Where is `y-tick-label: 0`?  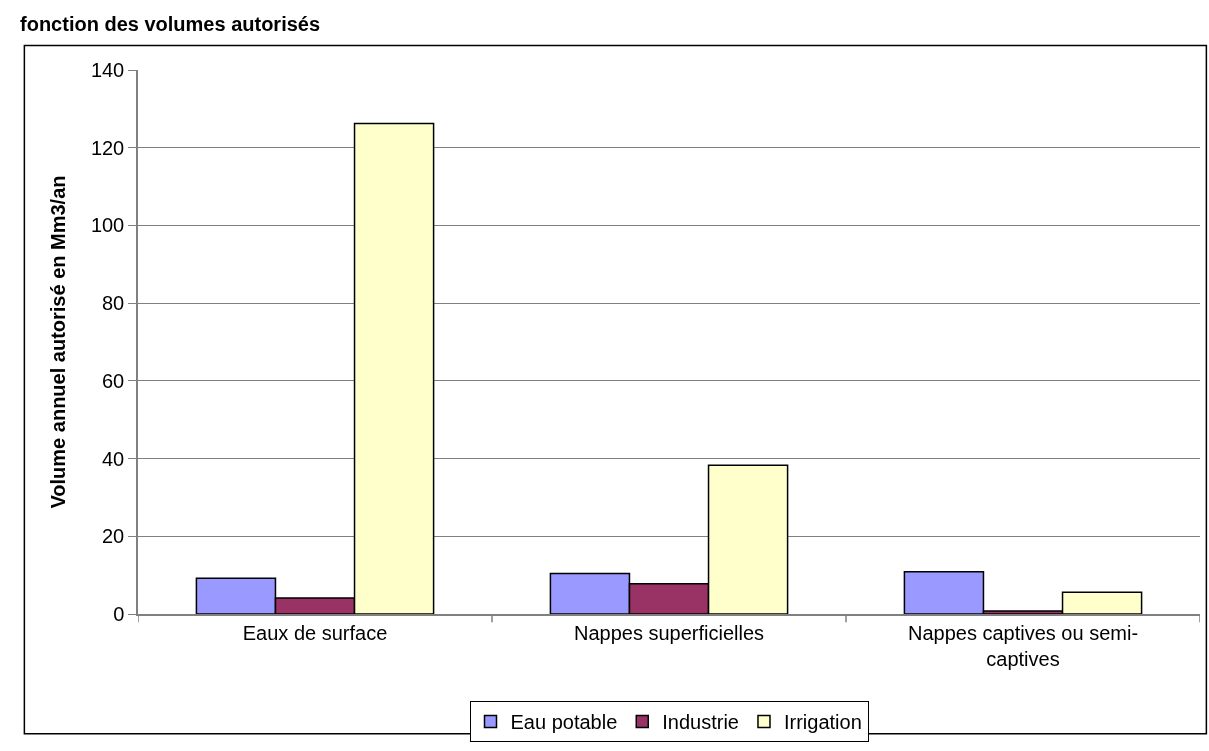
y-tick-label: 0 is located at coordinates (119, 614).